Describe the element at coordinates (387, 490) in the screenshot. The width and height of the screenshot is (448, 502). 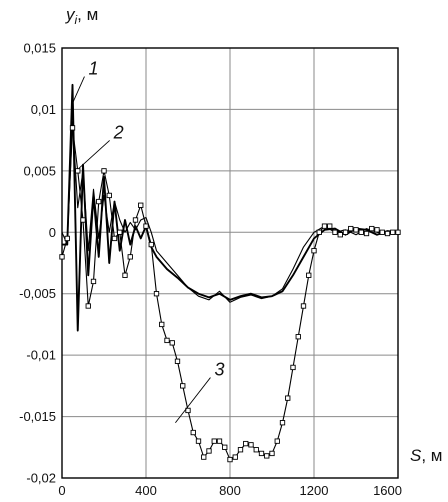
I see `x-tick-label: 1600` at that location.